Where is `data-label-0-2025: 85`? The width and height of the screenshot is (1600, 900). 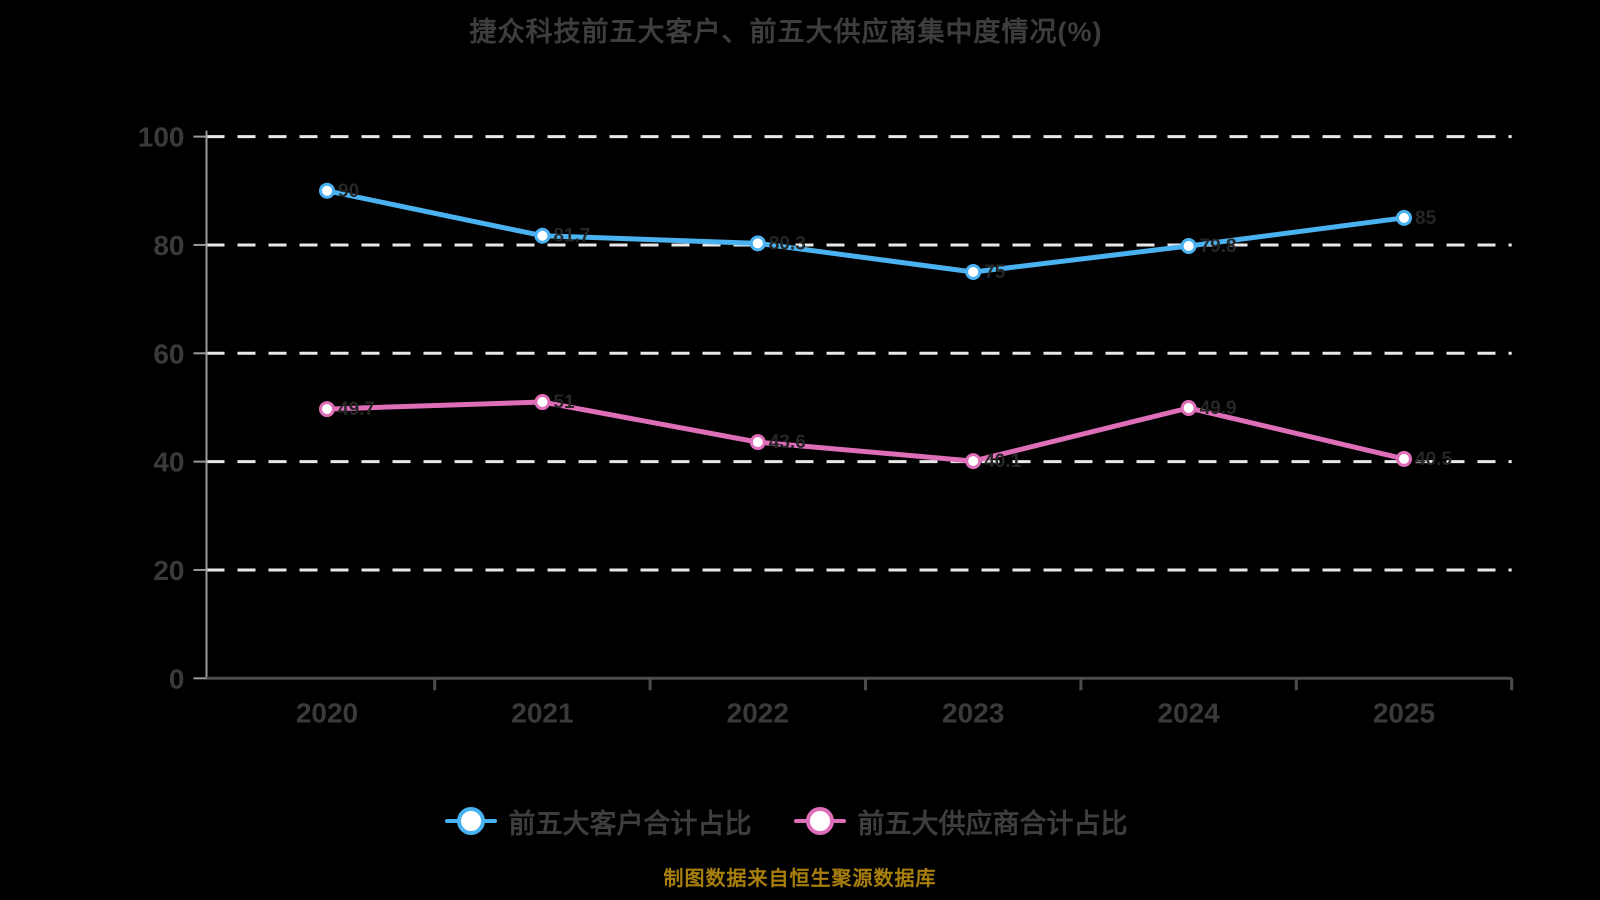 data-label-0-2025: 85 is located at coordinates (1426, 218).